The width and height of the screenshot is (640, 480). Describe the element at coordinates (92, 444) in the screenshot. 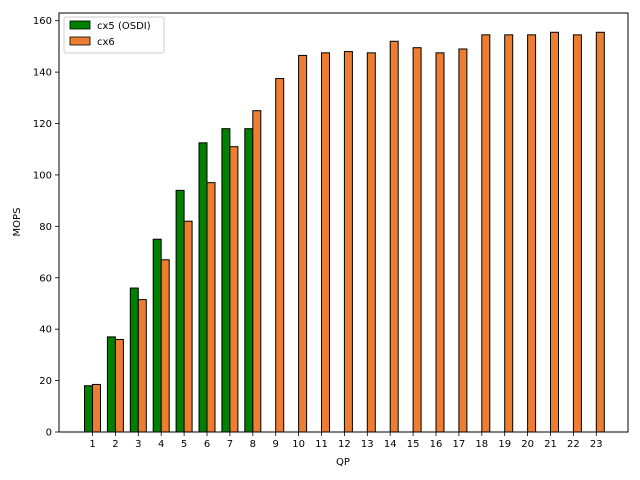

I see `x-tick-label: 1` at that location.